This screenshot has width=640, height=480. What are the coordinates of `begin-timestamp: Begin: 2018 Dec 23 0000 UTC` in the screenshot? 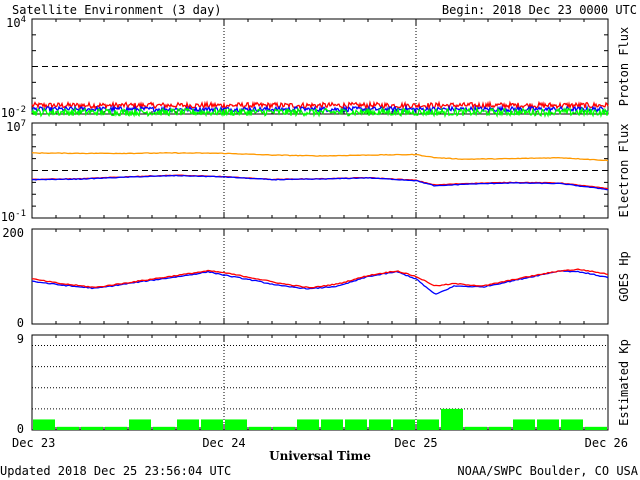 It's located at (539, 10).